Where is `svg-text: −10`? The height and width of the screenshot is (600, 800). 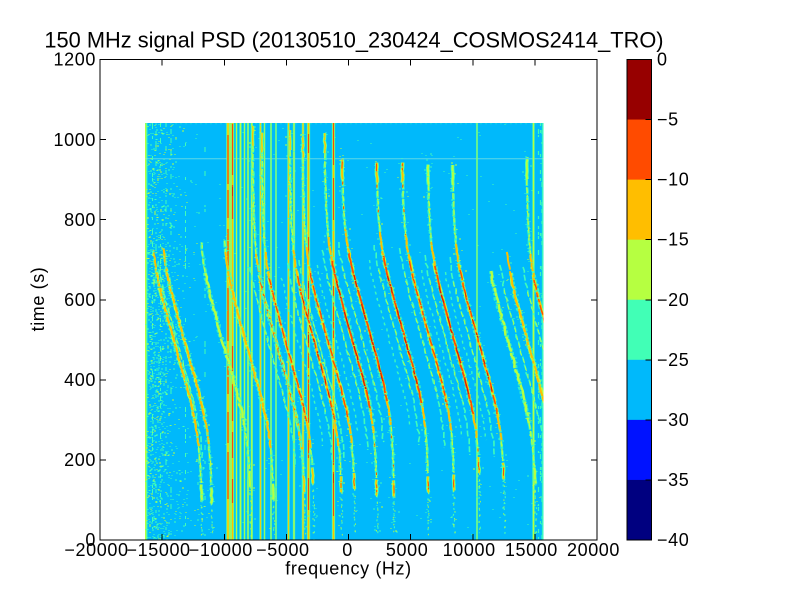 svg-text: −10 is located at coordinates (673, 180).